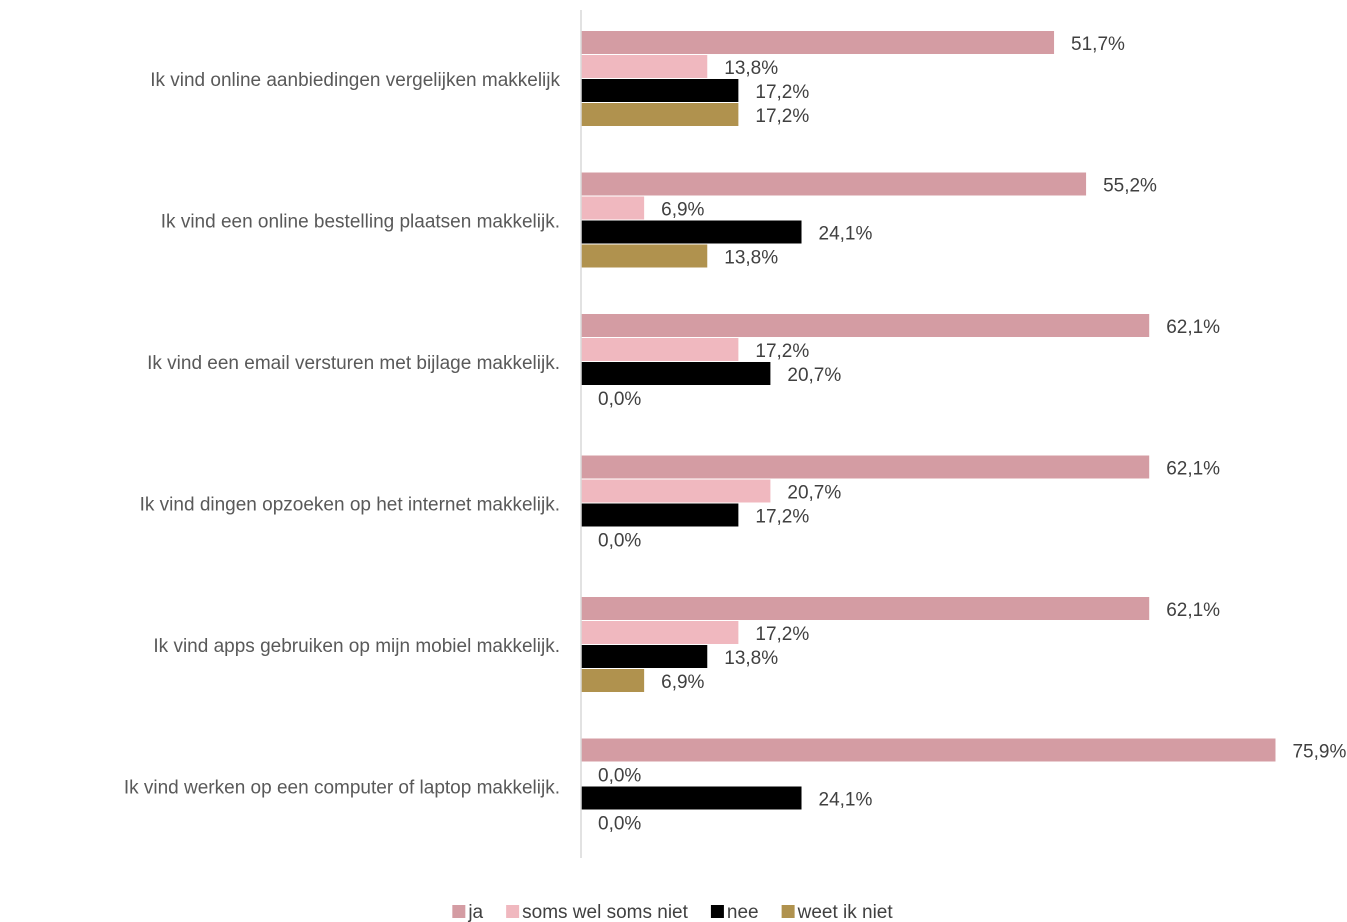  I want to click on data-label: 55,2%, so click(1130, 186).